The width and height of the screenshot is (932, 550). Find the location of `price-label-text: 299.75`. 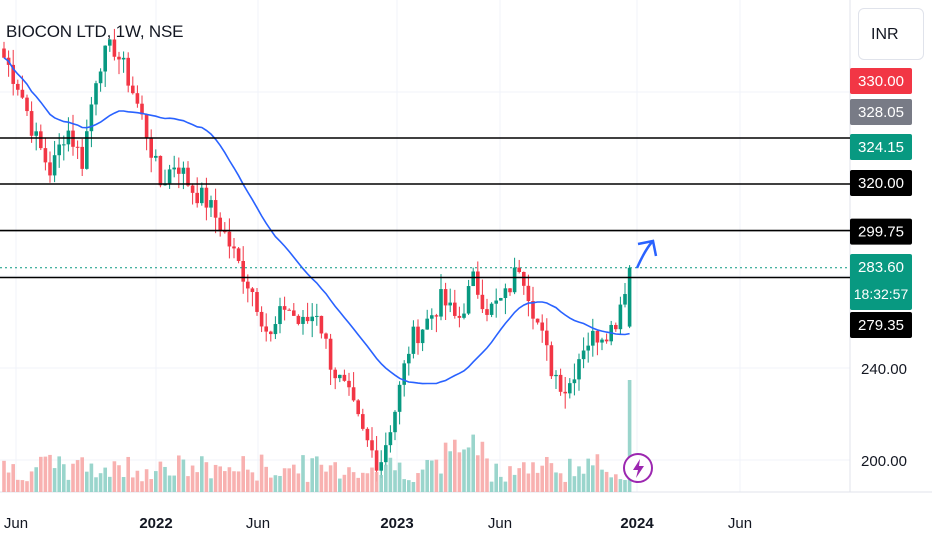

price-label-text: 299.75 is located at coordinates (881, 232).